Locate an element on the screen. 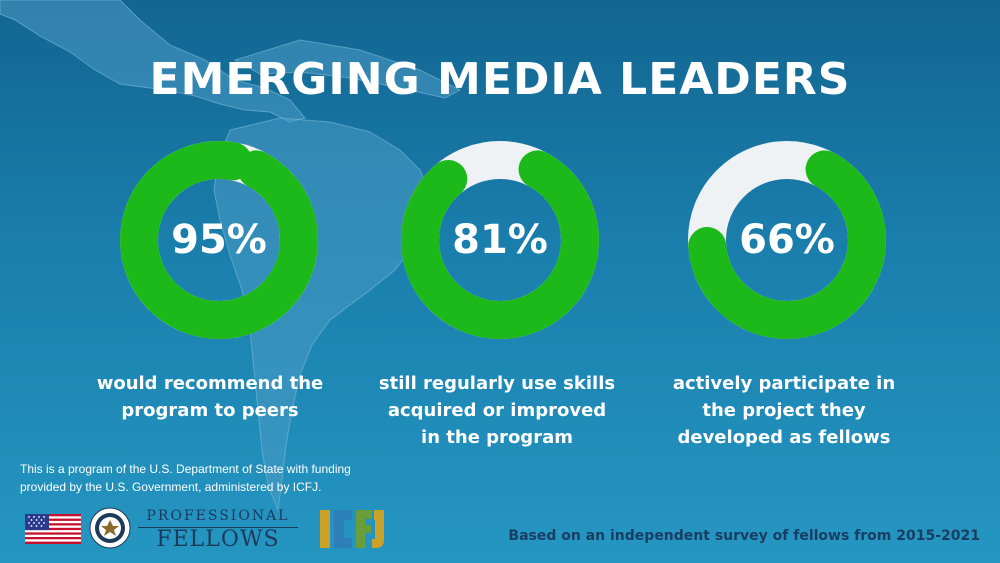  icfj-logo is located at coordinates (352, 529).